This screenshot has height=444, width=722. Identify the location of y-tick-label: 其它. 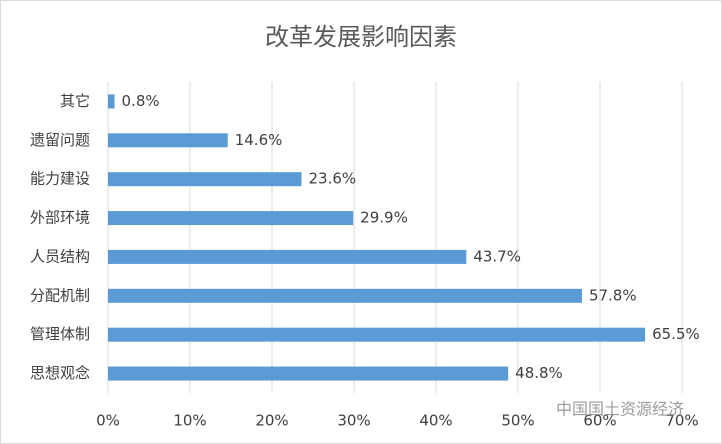
(75, 101).